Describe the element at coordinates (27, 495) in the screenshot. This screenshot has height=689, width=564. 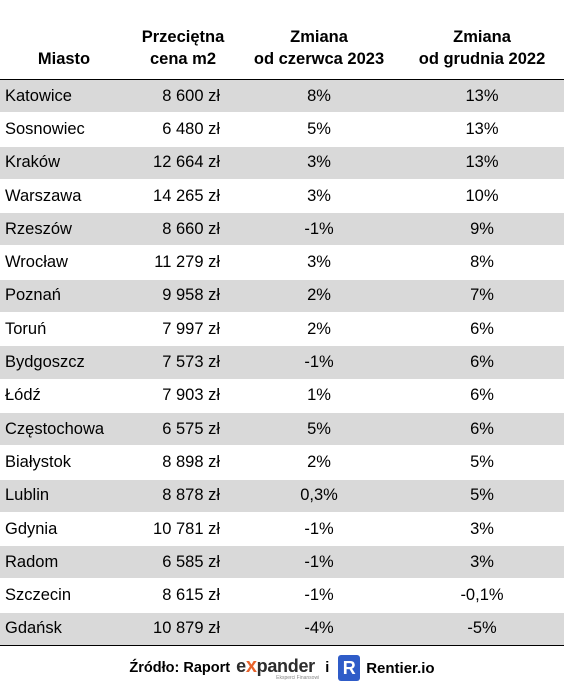
I see `city-cell: Lublin` at that location.